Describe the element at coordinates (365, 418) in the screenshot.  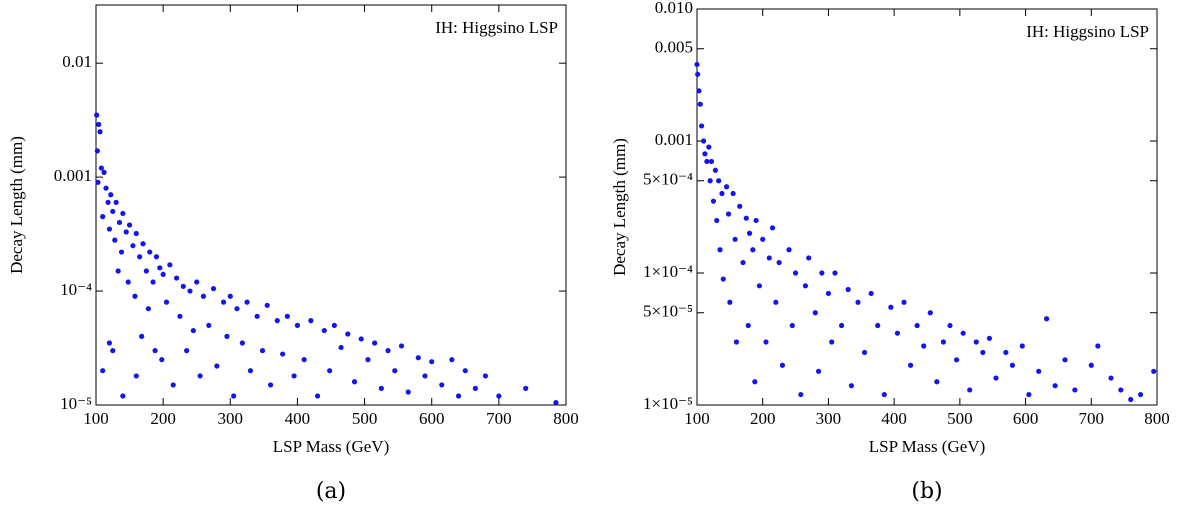
I see `x-tick-label: 500` at that location.